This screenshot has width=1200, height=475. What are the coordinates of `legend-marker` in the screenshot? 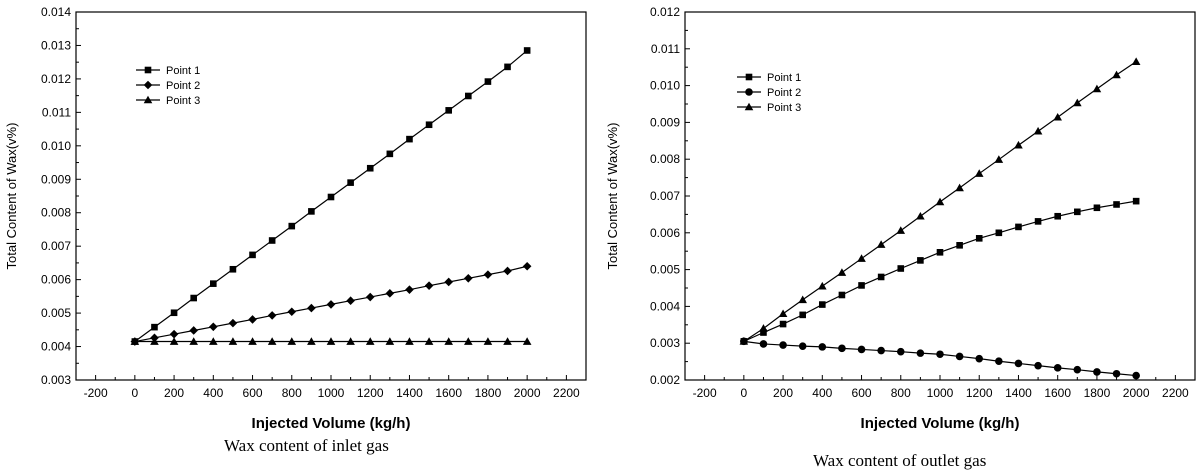 It's located at (749, 92).